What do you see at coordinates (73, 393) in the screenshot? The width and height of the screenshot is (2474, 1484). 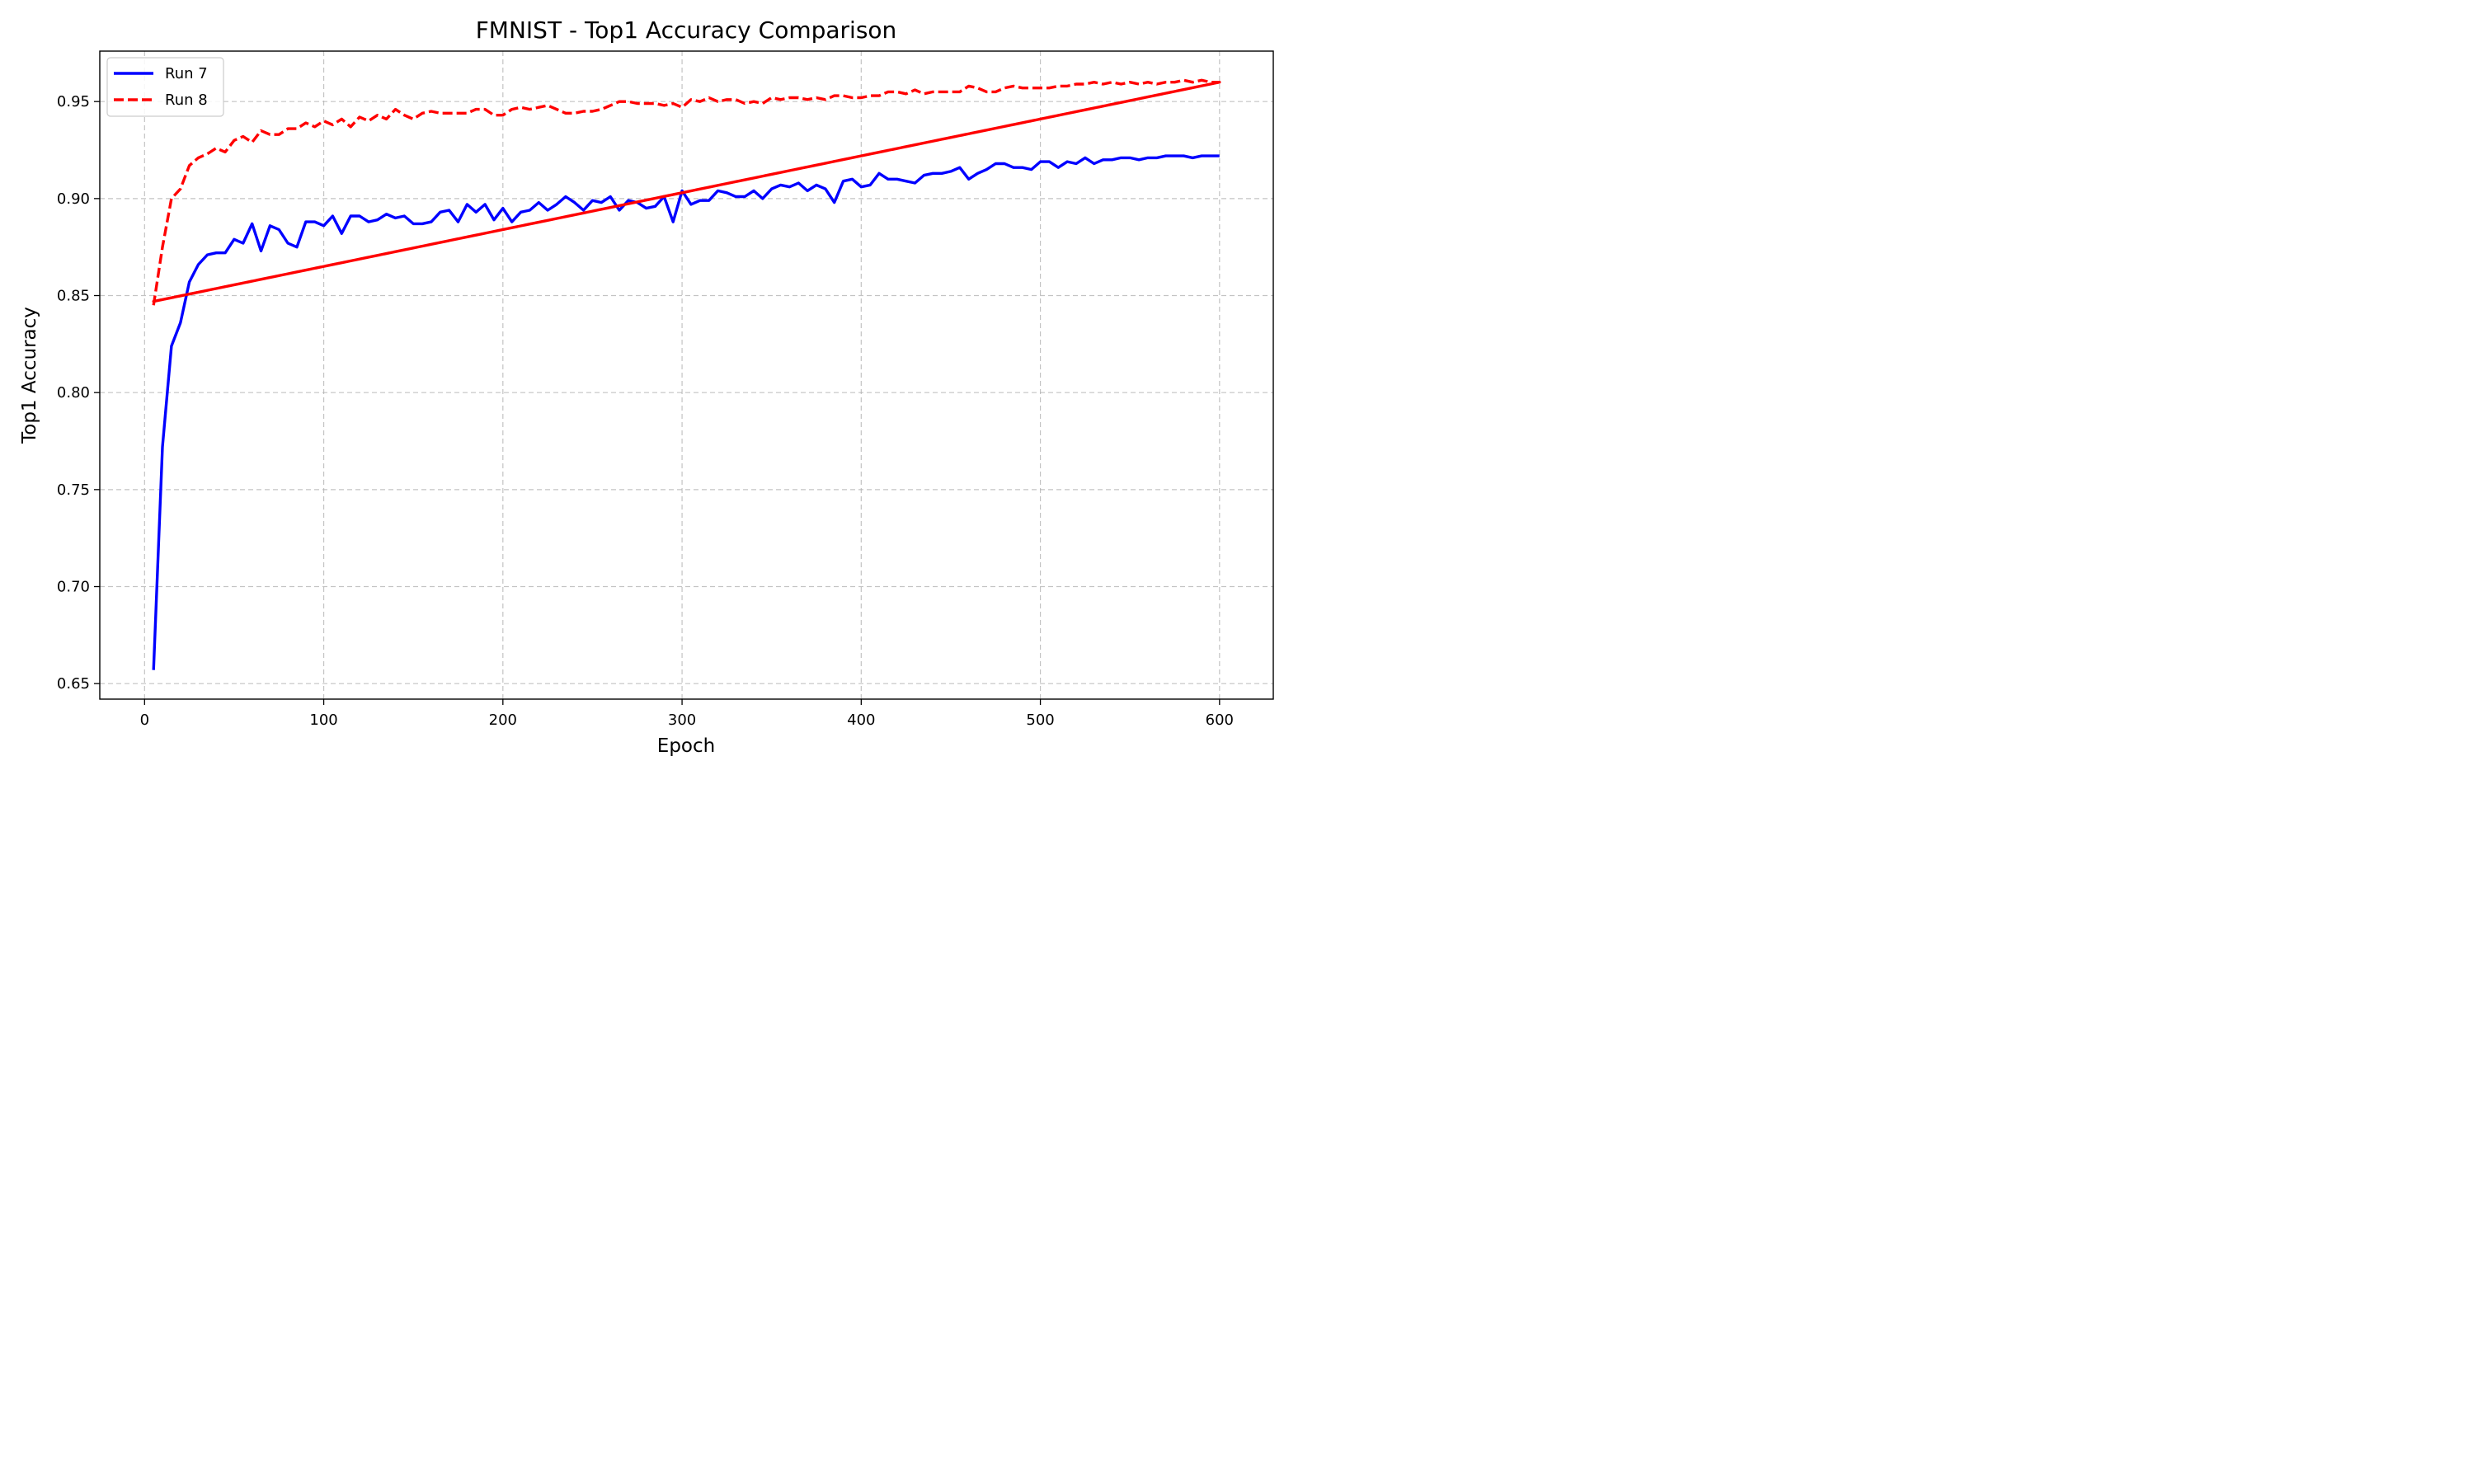 I see `y-tick-label: 0.80` at bounding box center [73, 393].